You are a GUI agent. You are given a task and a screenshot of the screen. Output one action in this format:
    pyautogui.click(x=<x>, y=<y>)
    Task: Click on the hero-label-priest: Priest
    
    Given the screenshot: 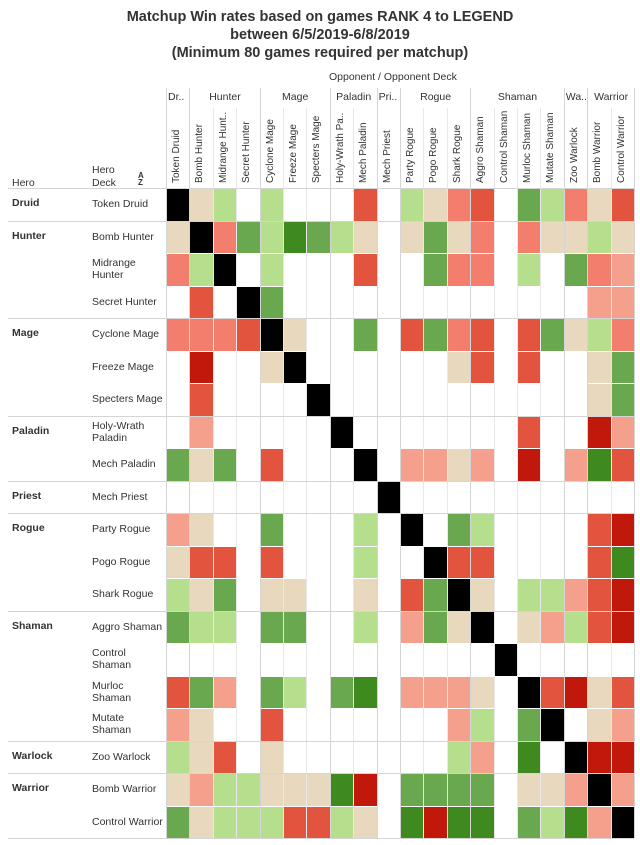 What is the action you would take?
    pyautogui.click(x=27, y=495)
    